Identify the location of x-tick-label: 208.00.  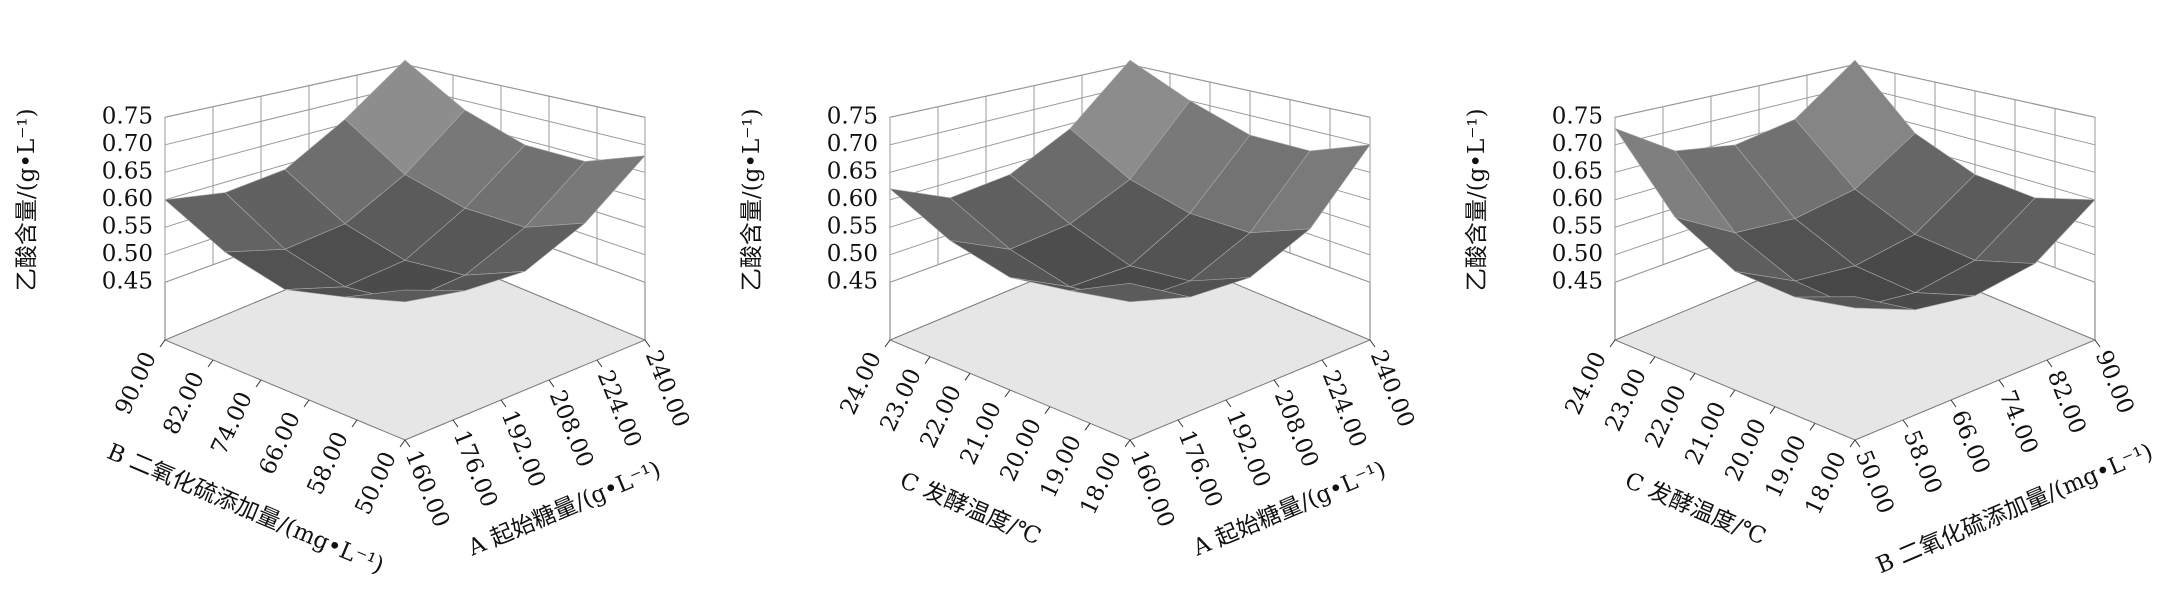
(1296, 429).